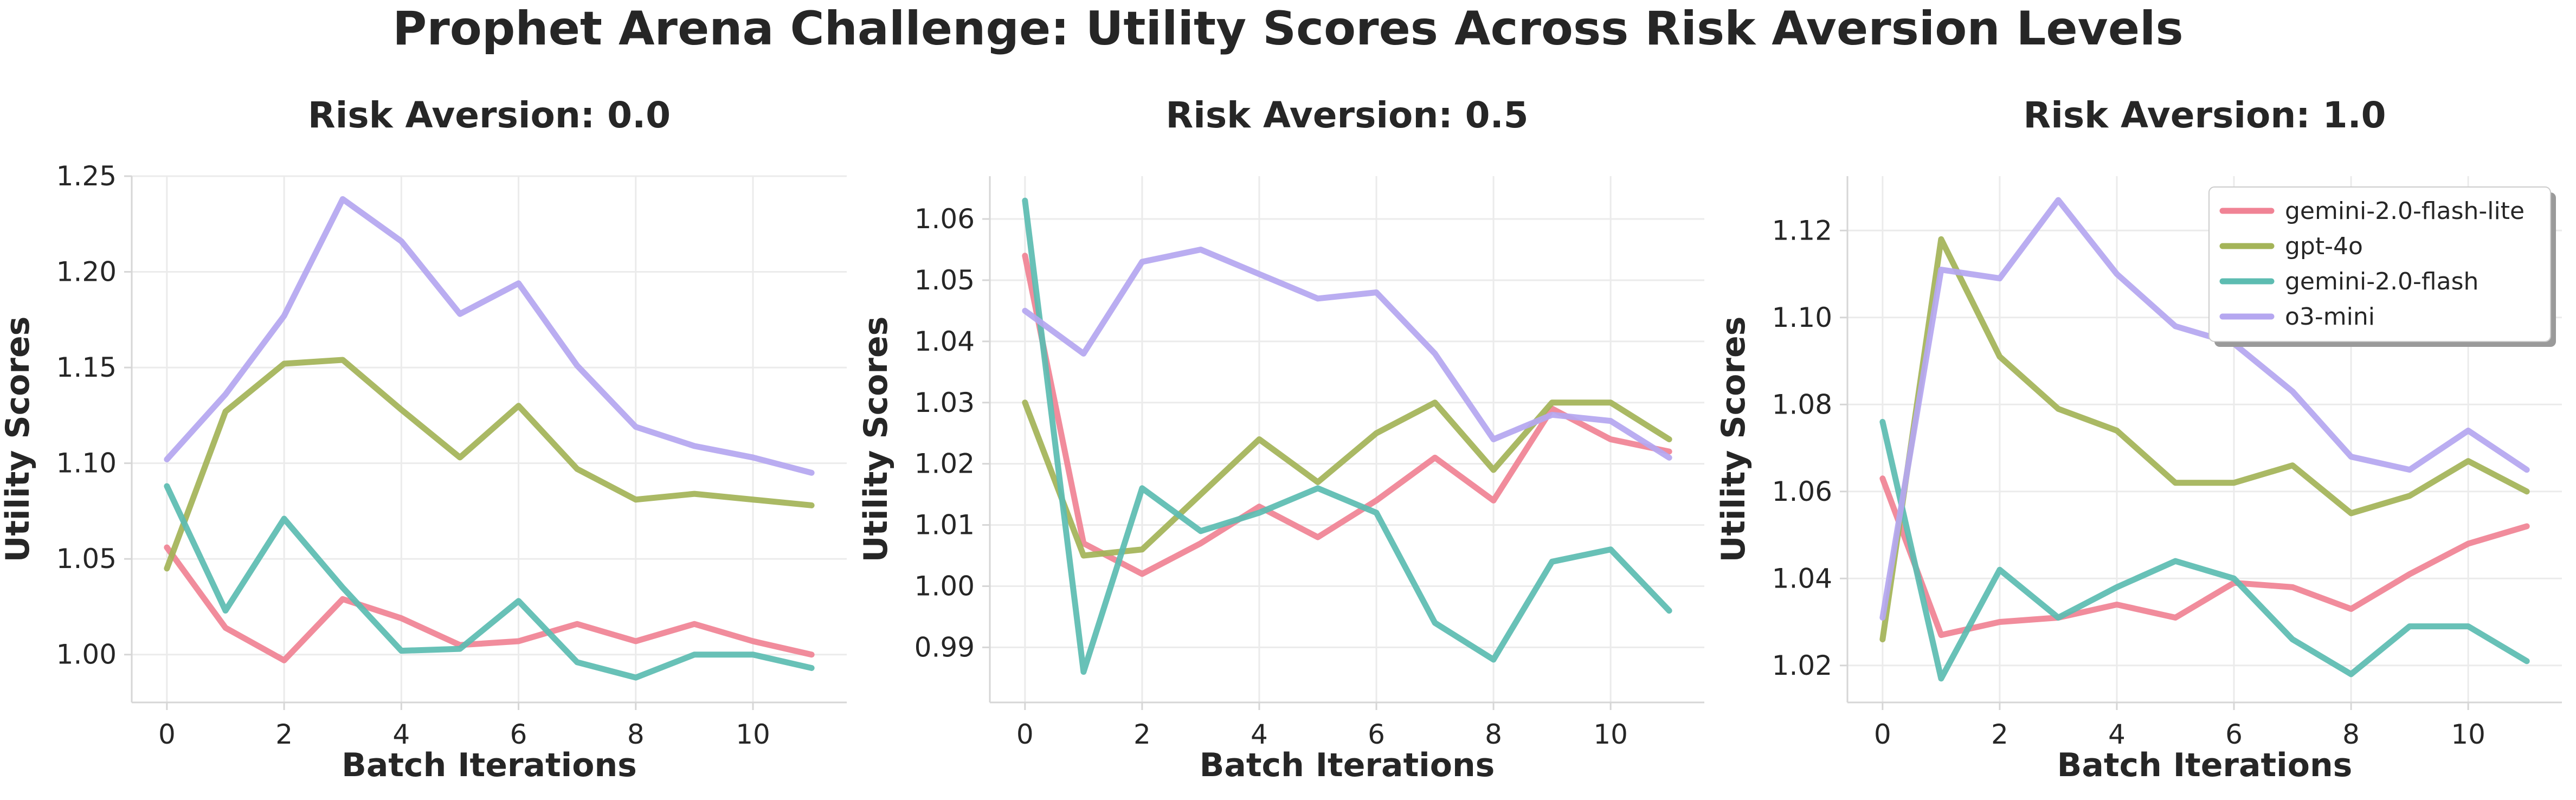 Image resolution: width=2576 pixels, height=800 pixels. What do you see at coordinates (489, 115) in the screenshot?
I see `panel-title: Risk Aversion: 0.0` at bounding box center [489, 115].